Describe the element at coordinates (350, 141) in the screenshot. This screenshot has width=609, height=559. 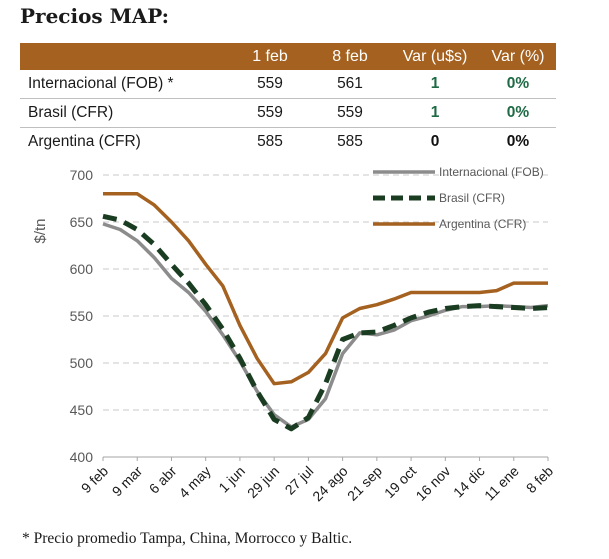
I see `row-value-2: 585` at that location.